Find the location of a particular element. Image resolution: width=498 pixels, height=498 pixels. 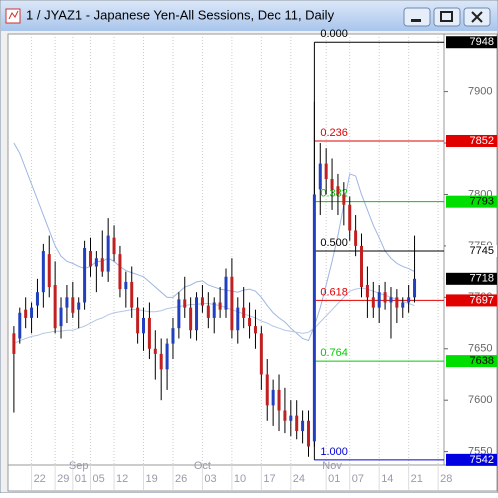

app-icon-glyph is located at coordinates (13, 15).